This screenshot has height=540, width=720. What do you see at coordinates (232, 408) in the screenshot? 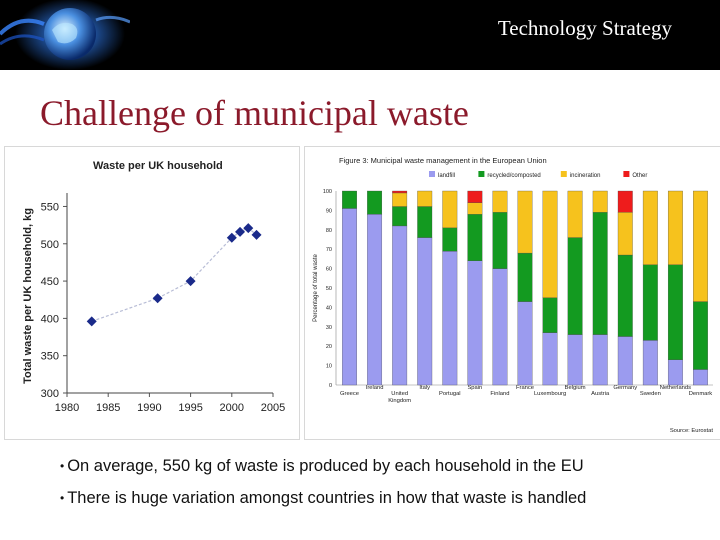
I see `x-tick-label: 2000` at bounding box center [232, 408].